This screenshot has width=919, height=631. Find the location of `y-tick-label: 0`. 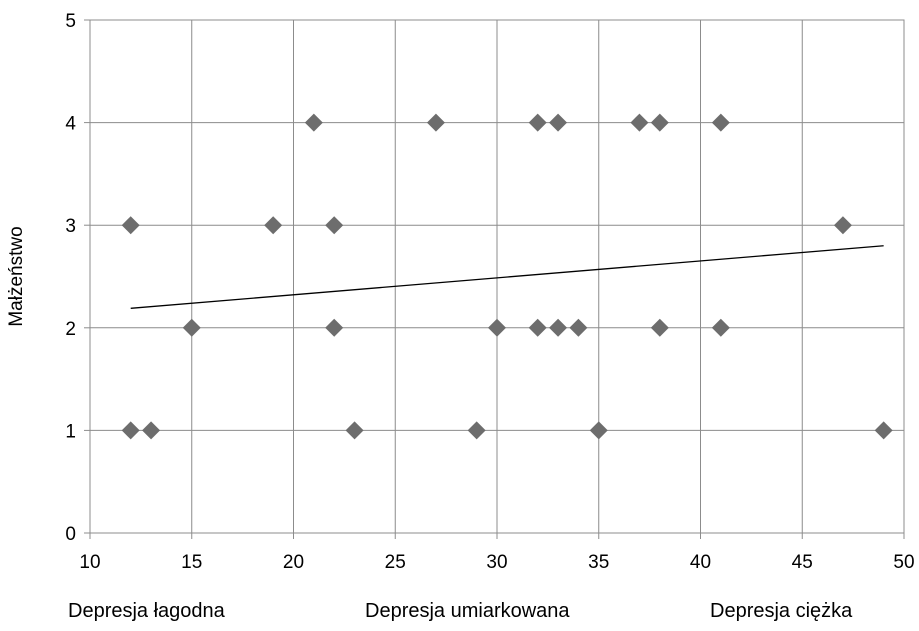

y-tick-label: 0 is located at coordinates (70, 534).